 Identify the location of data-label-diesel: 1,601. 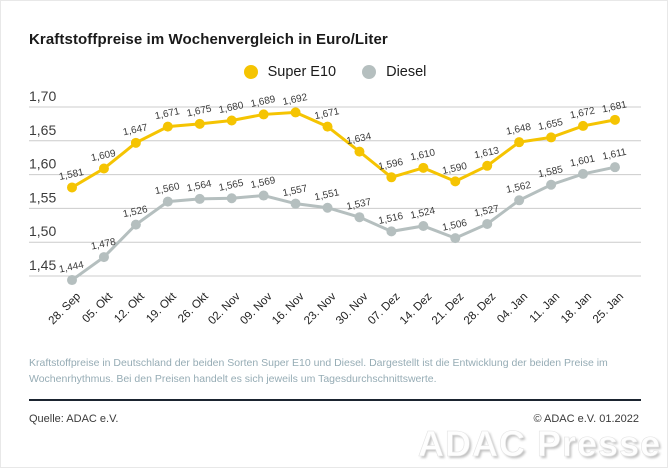
(582, 161).